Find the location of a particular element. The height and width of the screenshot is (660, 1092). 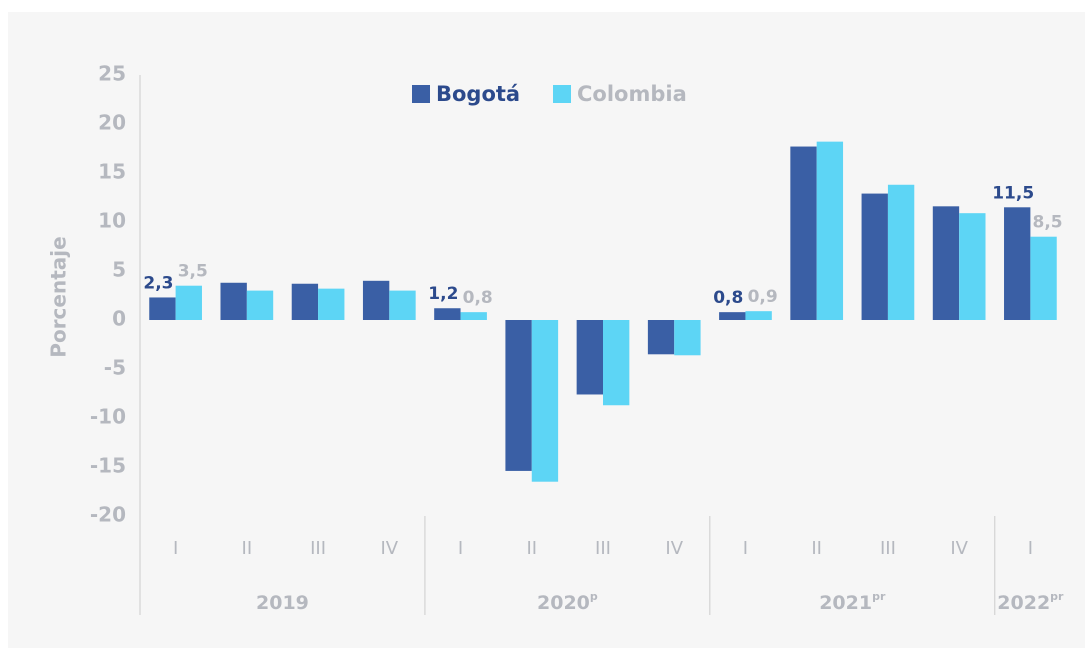

y-tick-label: 5 is located at coordinates (119, 270).